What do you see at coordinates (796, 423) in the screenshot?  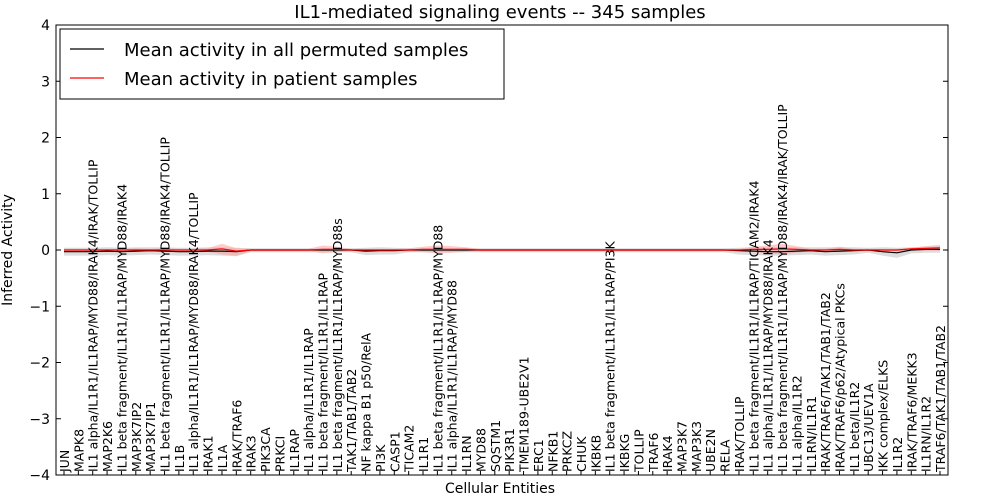 I see `category-label: IL1 alpha/IL1R2` at bounding box center [796, 423].